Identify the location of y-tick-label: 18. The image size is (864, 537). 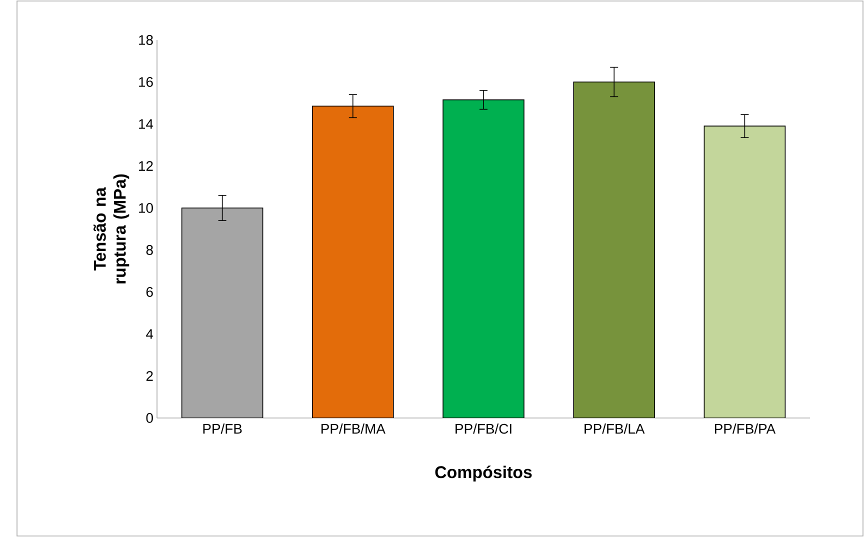
(146, 40).